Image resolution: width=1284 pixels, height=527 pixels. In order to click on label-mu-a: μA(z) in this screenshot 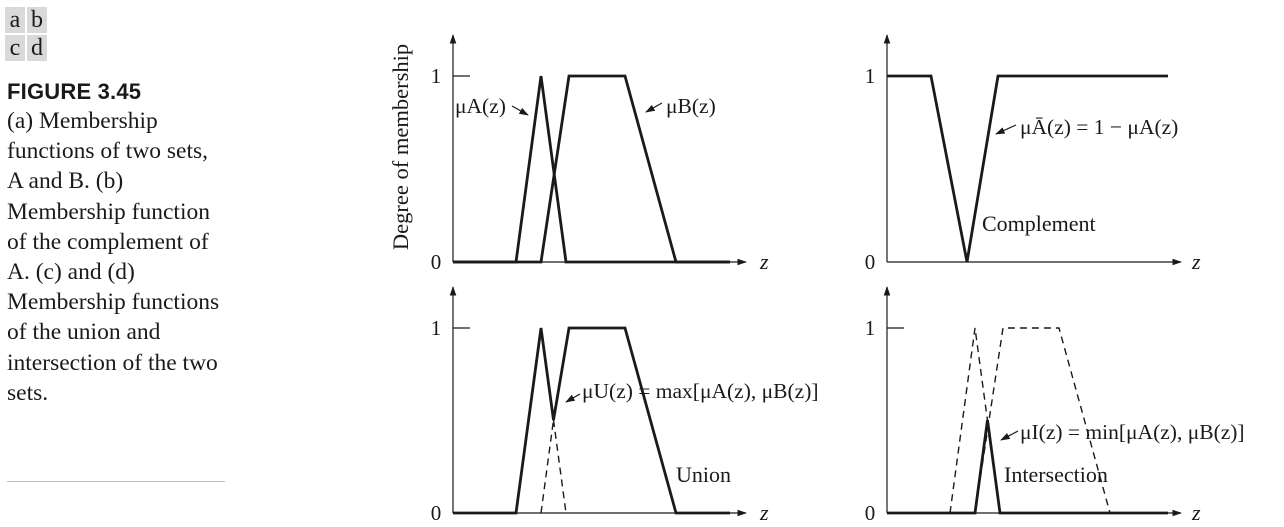, I will do `click(480, 106)`.